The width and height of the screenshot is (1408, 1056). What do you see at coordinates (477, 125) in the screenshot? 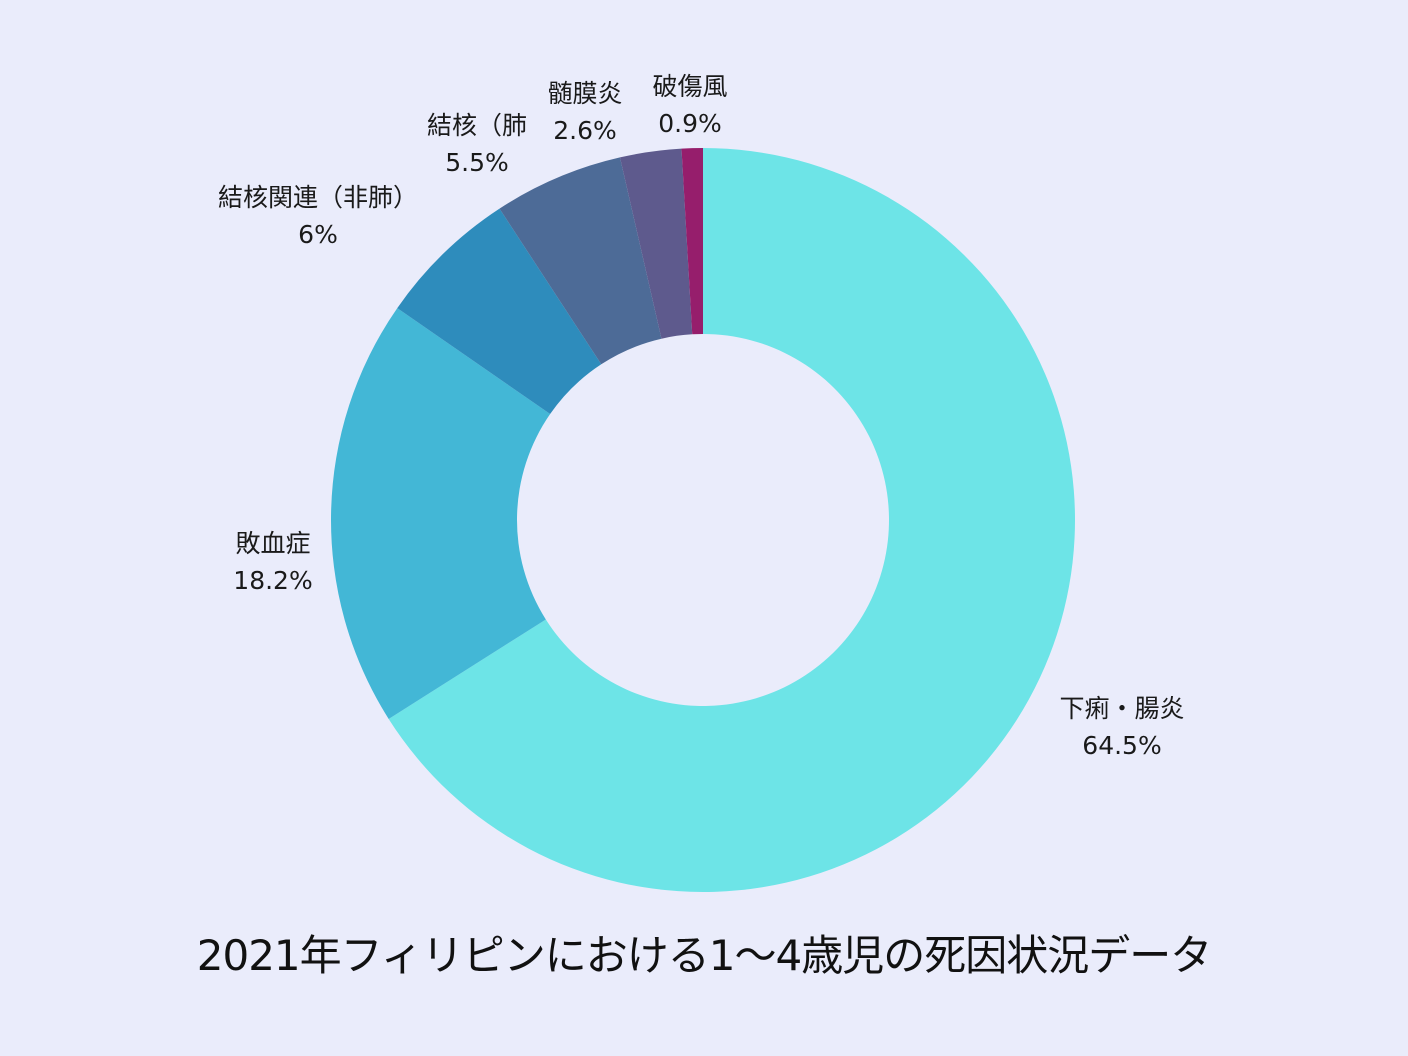
I see `slice-label-name: 結核（肺` at bounding box center [477, 125].